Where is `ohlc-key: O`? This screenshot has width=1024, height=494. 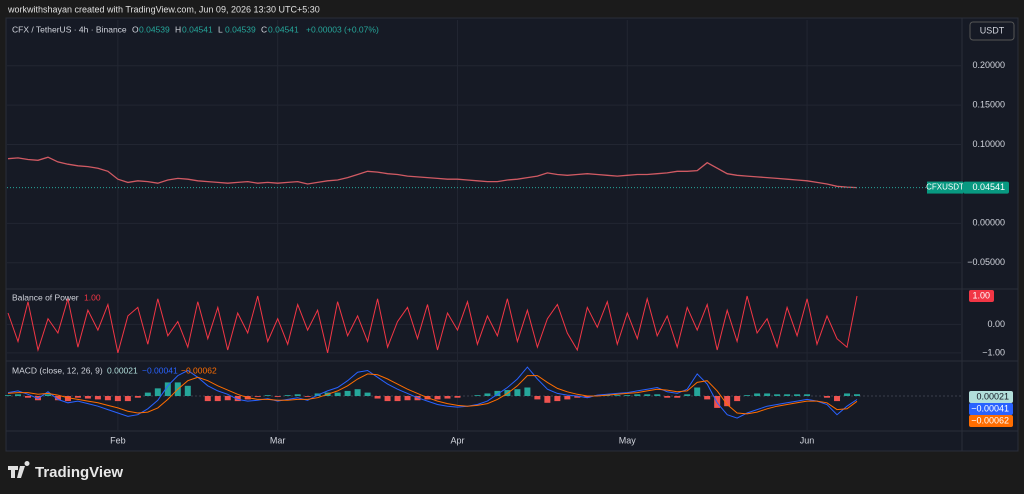
ohlc-key: O is located at coordinates (135, 29).